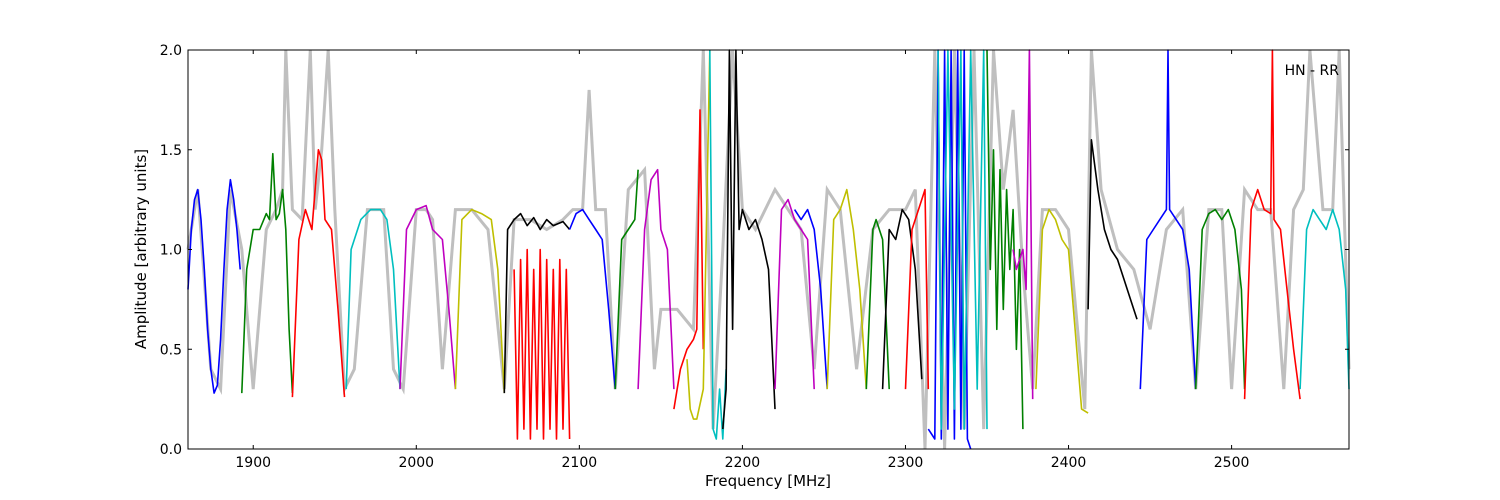 The width and height of the screenshot is (1500, 500). I want to click on y-axis-label: Amplitude [arbitrary units], so click(141, 249).